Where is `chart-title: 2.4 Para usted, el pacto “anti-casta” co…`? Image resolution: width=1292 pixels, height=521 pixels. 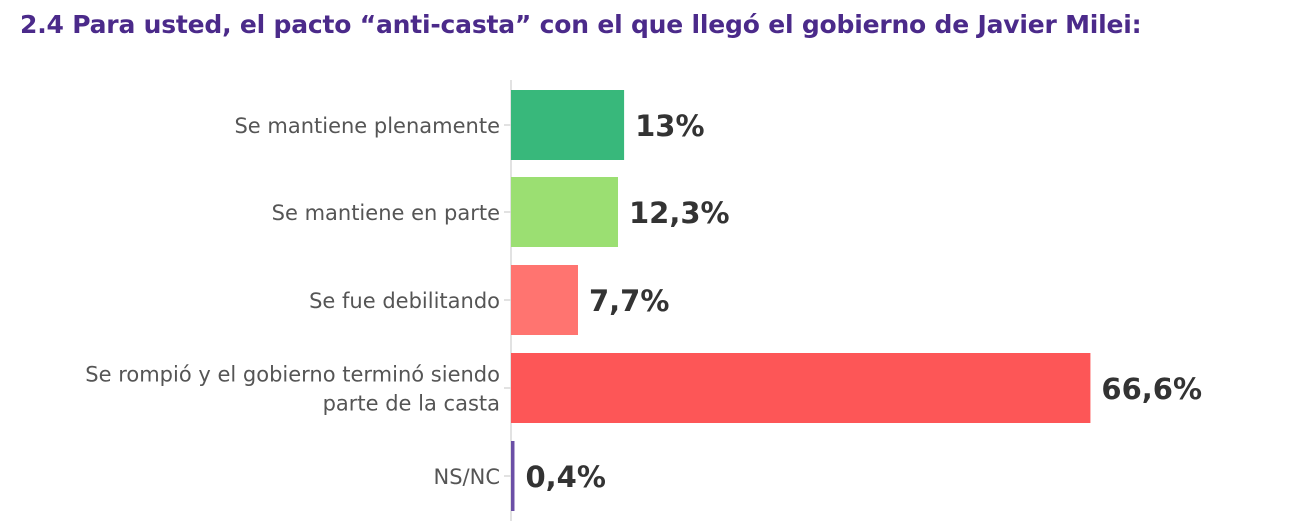
chart-title: 2.4 Para usted, el pacto “anti-casta” co… is located at coordinates (581, 24).